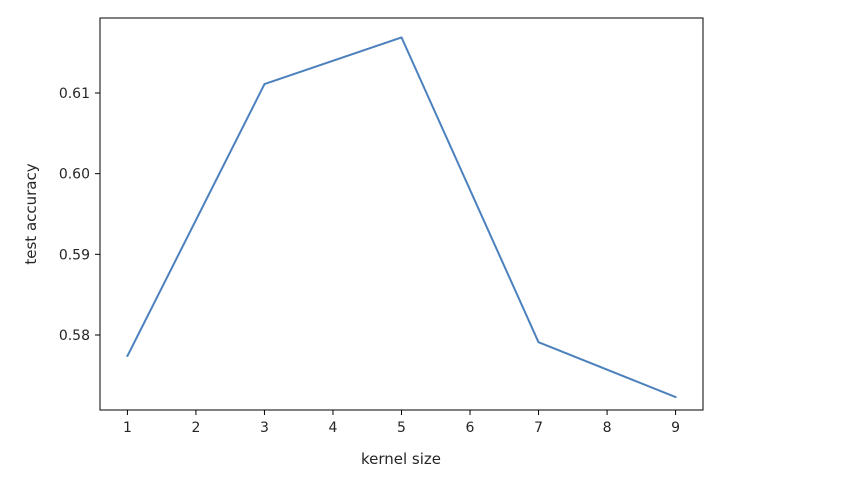  I want to click on x-tick-label: 1, so click(127, 428).